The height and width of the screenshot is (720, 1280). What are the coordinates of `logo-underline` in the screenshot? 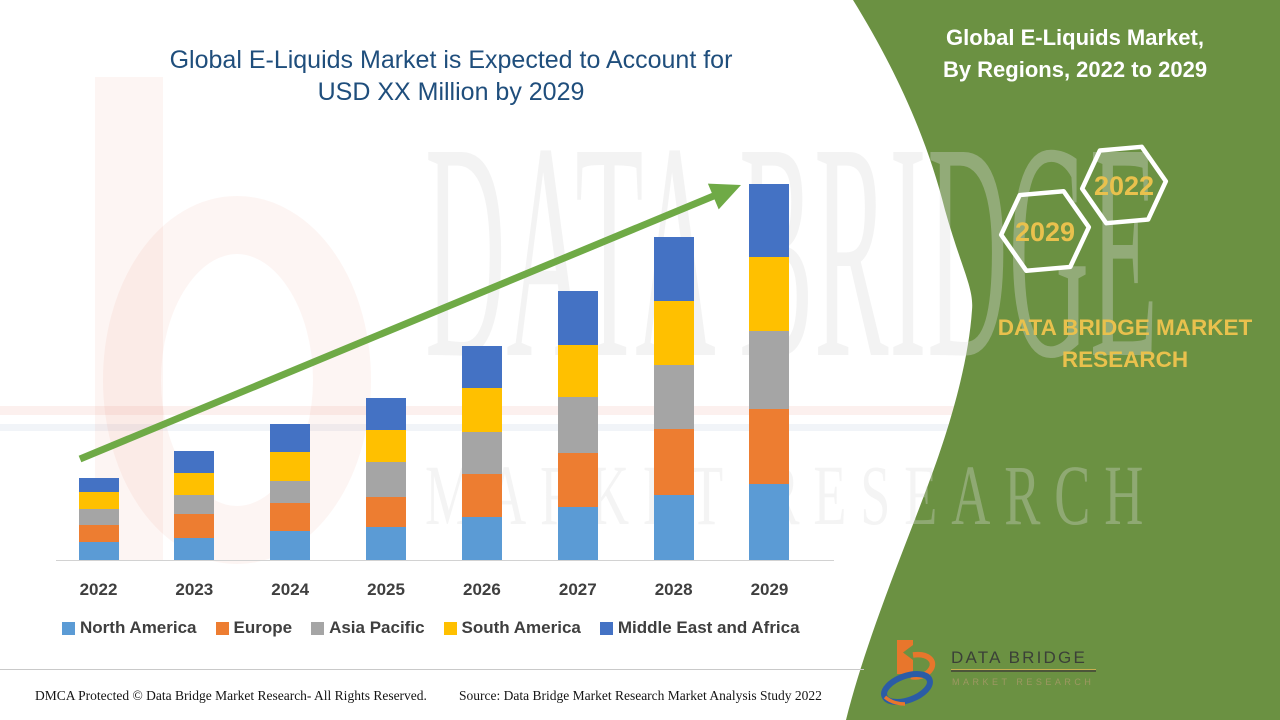 It's located at (1023, 670).